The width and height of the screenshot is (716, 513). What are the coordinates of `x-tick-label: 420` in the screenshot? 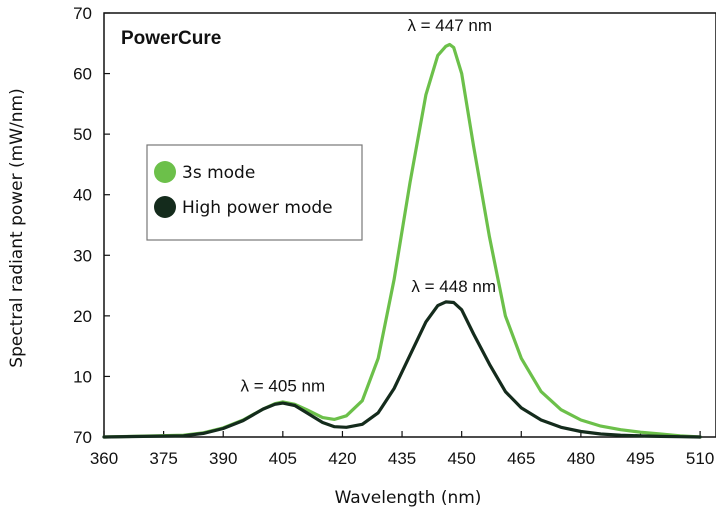 It's located at (342, 458).